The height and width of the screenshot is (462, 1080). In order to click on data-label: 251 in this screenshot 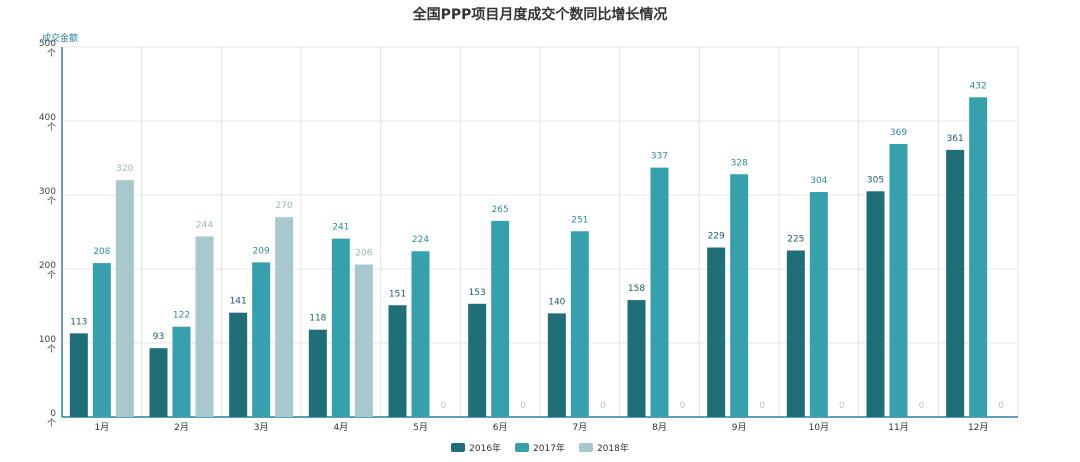, I will do `click(579, 220)`.